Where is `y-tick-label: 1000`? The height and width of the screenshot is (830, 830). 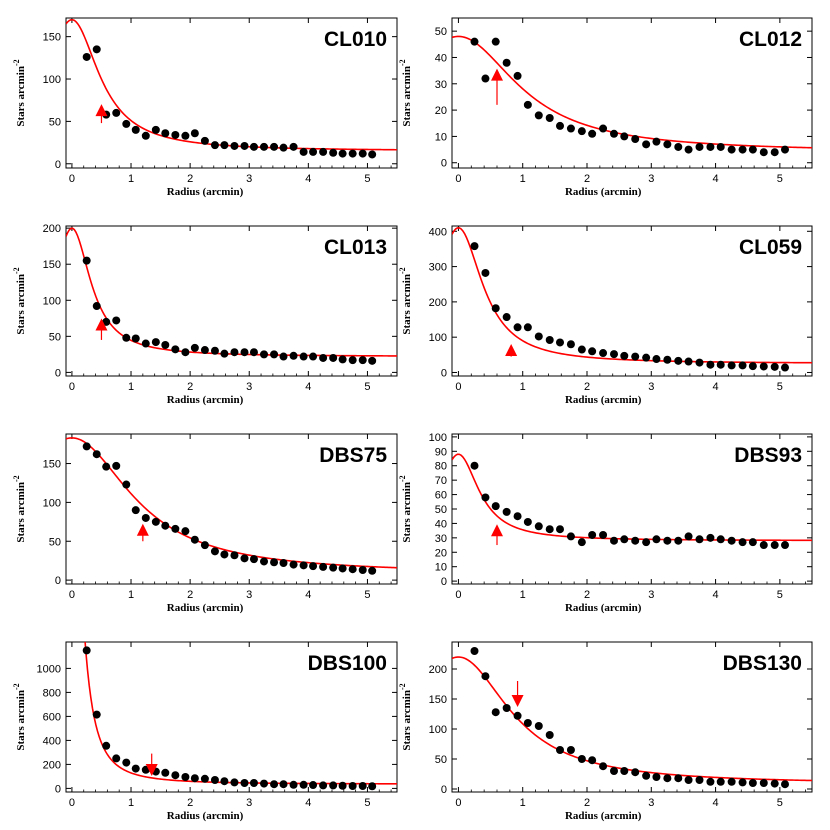
y-tick-label: 1000 is located at coordinates (49, 669).